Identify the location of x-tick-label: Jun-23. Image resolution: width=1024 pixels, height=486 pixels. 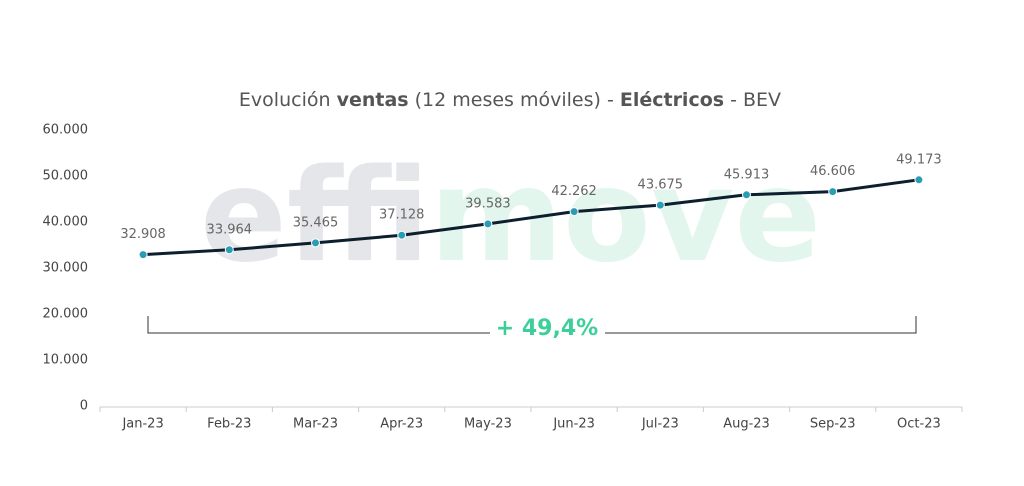
(573, 424).